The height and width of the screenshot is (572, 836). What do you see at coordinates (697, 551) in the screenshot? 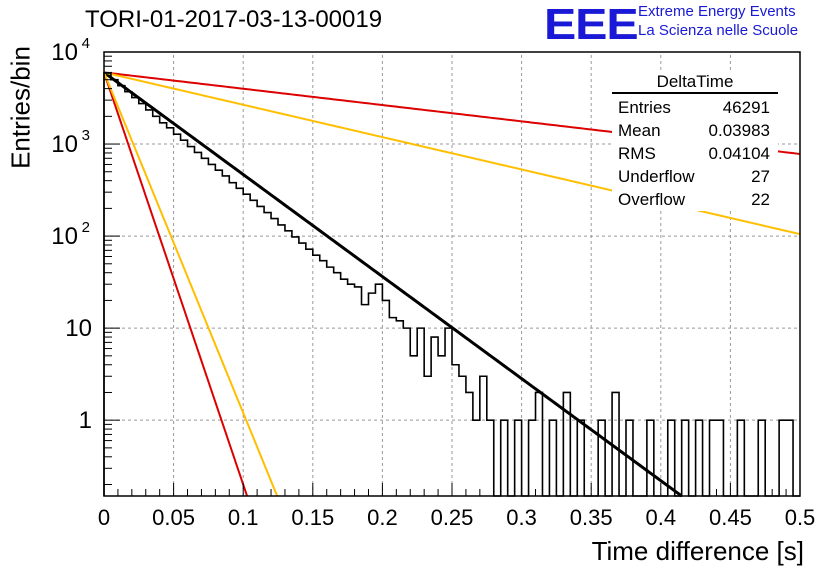
I see `x-axis-label: Time difference [s]` at bounding box center [697, 551].